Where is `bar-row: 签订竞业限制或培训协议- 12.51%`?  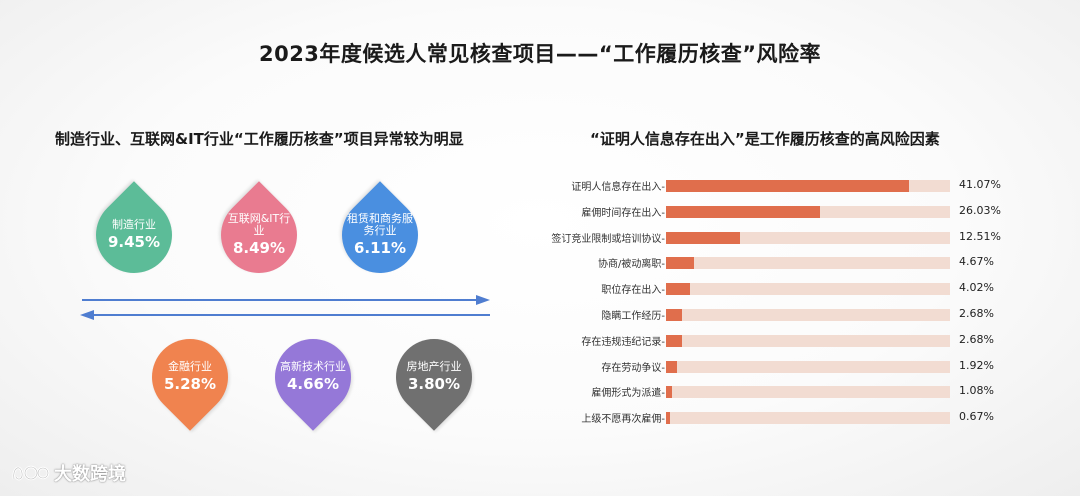
bar-row: 签订竞业限制或培训协议- 12.51% is located at coordinates (805, 237).